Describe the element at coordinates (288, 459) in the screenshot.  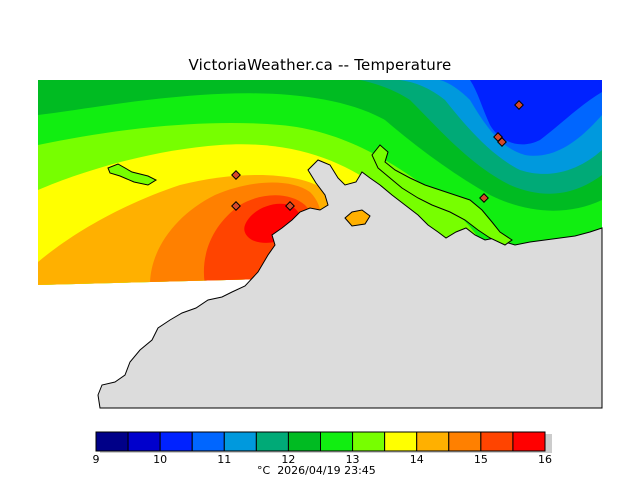
I see `legend-tick-label: 12` at that location.